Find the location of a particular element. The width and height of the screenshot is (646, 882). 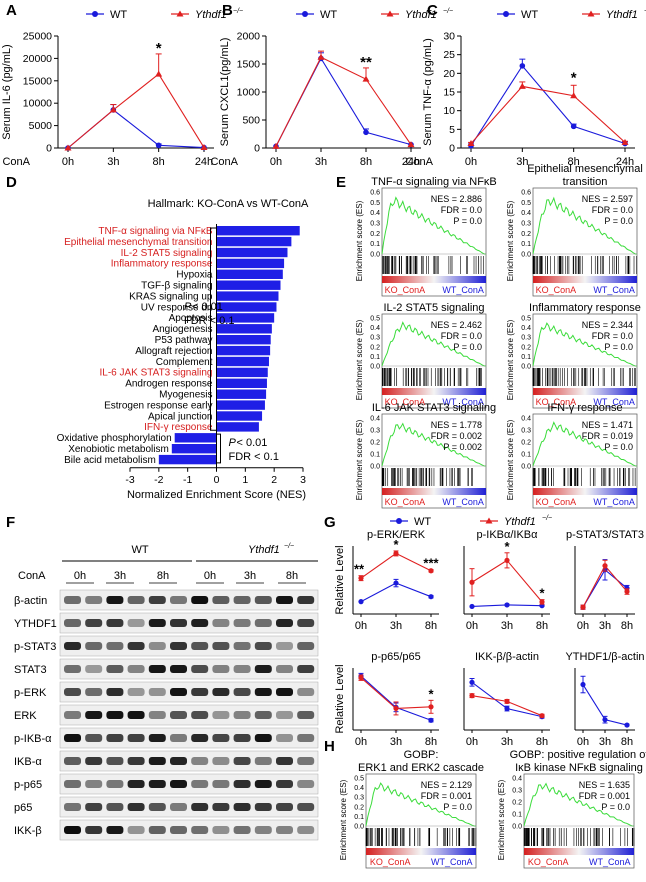

enrichment-curve is located at coordinates (584, 344).